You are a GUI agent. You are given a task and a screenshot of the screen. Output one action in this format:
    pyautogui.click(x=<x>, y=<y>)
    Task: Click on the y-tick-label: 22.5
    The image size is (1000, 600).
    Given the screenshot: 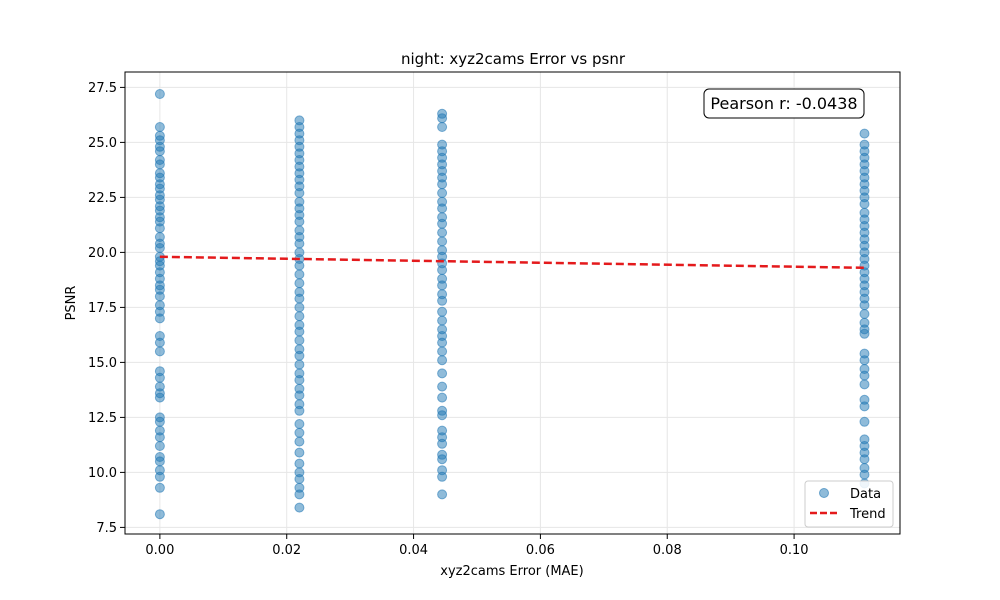 What is the action you would take?
    pyautogui.click(x=102, y=198)
    